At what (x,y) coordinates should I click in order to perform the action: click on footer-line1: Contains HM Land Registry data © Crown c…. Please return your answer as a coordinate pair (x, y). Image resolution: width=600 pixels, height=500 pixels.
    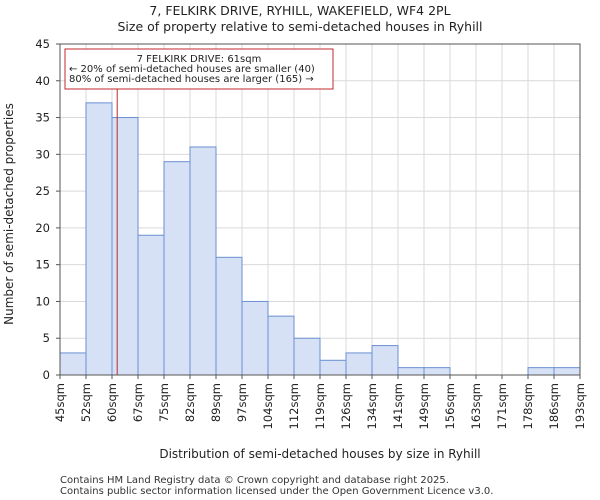
    Looking at the image, I should click on (254, 480).